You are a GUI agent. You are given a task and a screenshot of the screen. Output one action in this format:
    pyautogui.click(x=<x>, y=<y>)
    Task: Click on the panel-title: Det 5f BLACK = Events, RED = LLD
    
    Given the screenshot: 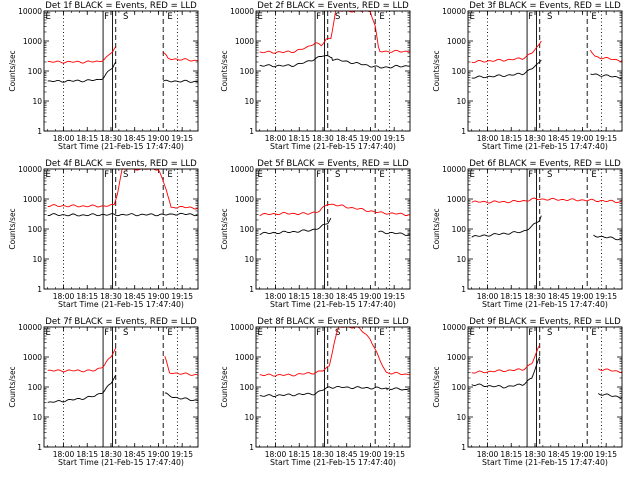 What is the action you would take?
    pyautogui.click(x=333, y=164)
    